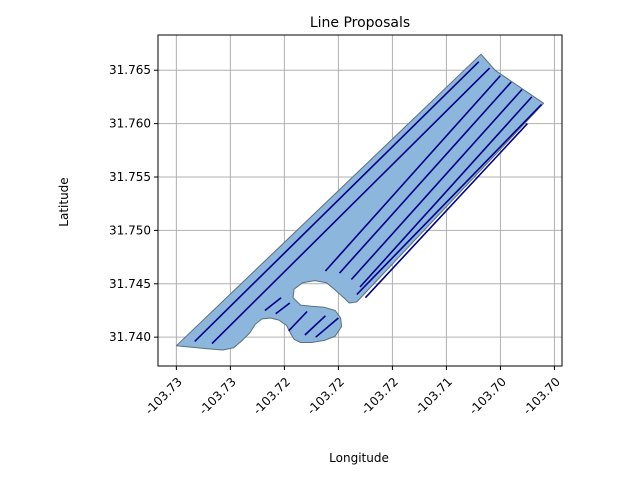  Describe the element at coordinates (359, 458) in the screenshot. I see `x-axis-label: Longitude` at that location.